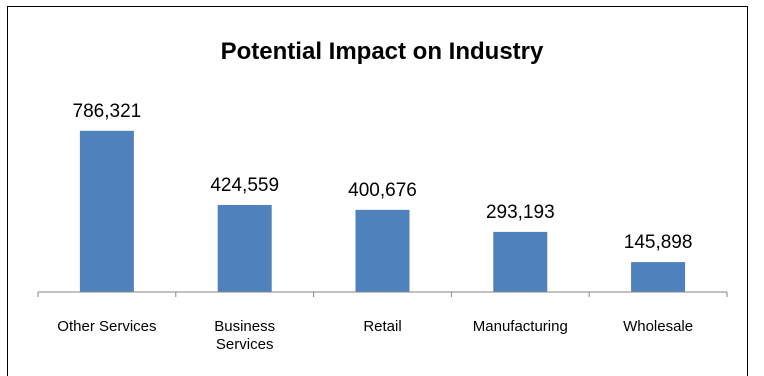 This screenshot has height=376, width=764. I want to click on category-label-manufacturing: Manufacturing, so click(520, 326).